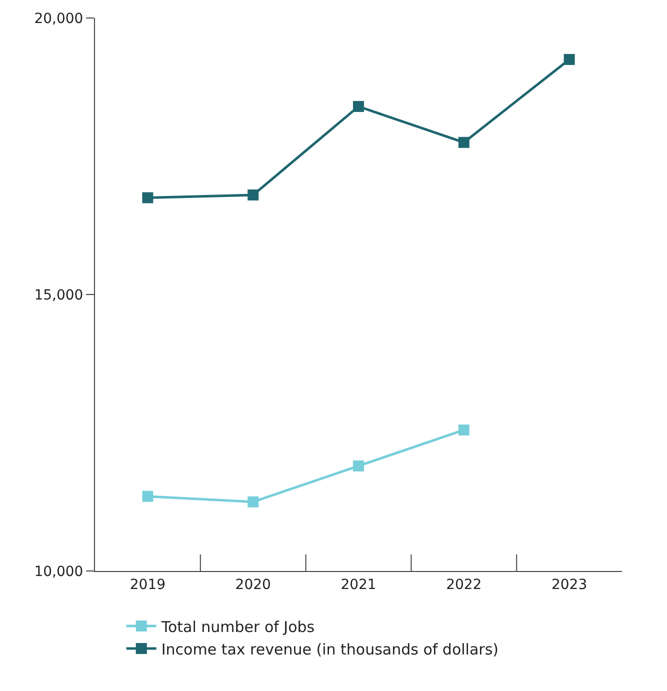 The width and height of the screenshot is (667, 691). I want to click on x-tick-label: 2019, so click(148, 584).